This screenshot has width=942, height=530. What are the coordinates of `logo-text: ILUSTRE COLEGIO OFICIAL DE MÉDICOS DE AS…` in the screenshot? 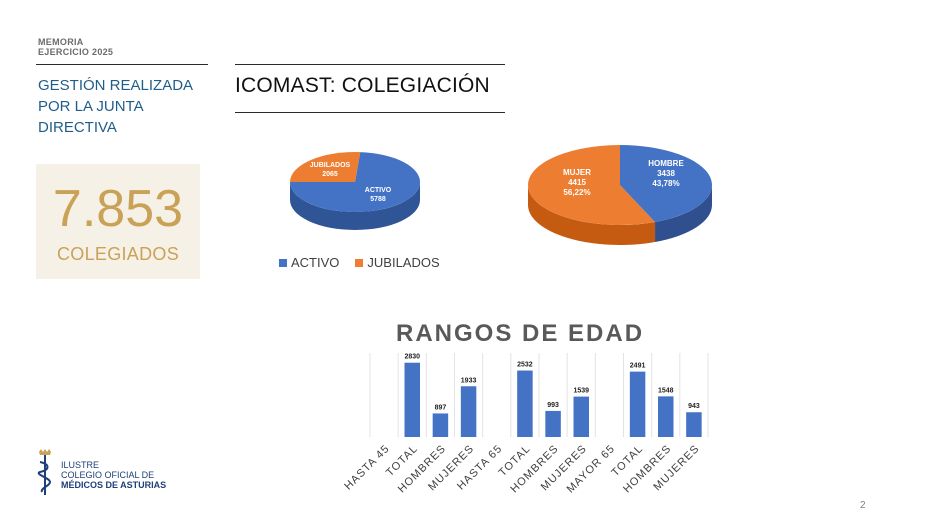 It's located at (113, 475).